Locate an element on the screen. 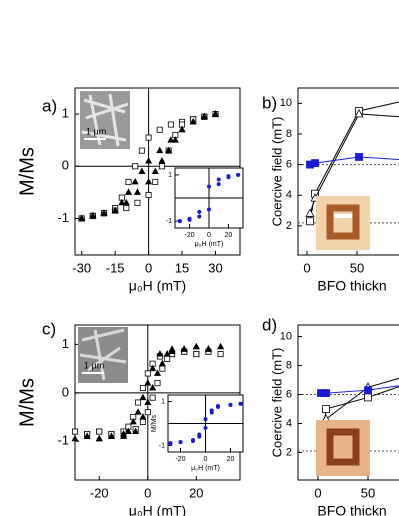  x-tick-label: -15 is located at coordinates (115, 267).